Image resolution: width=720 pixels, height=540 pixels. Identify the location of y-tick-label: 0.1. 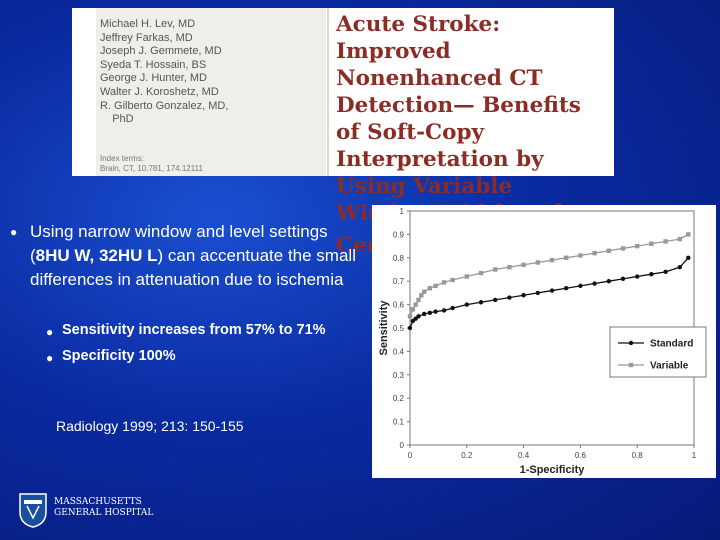
(399, 422).